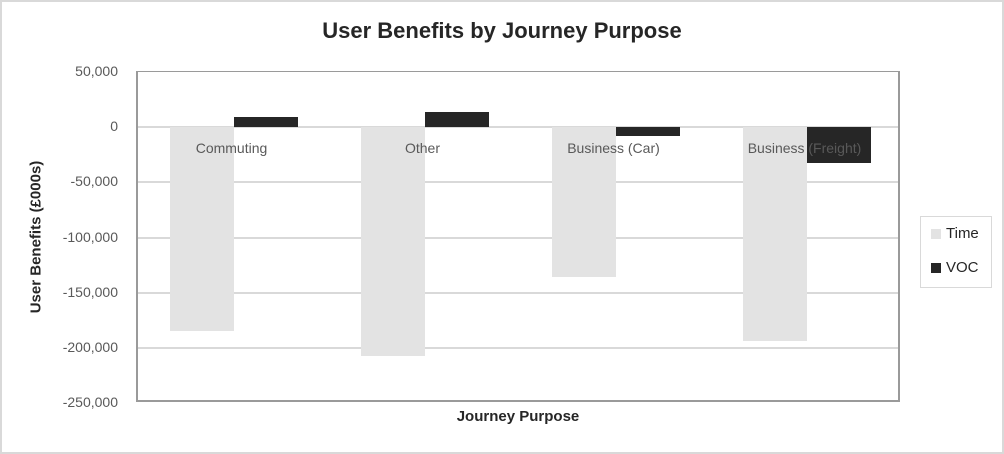 The width and height of the screenshot is (1004, 454). I want to click on y-tick-label: -250,000, so click(90, 402).